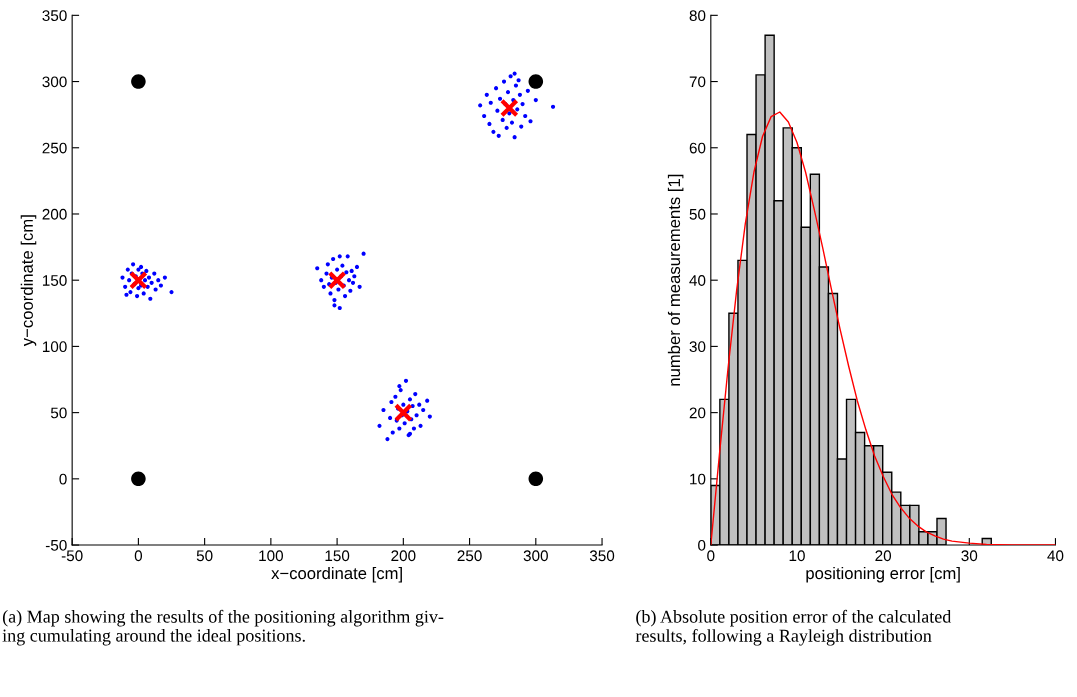 The height and width of the screenshot is (697, 1077). What do you see at coordinates (793, 627) in the screenshot?
I see `text: (b) Absolute position error of the calculated results, following a Rayleigh distribution` at bounding box center [793, 627].